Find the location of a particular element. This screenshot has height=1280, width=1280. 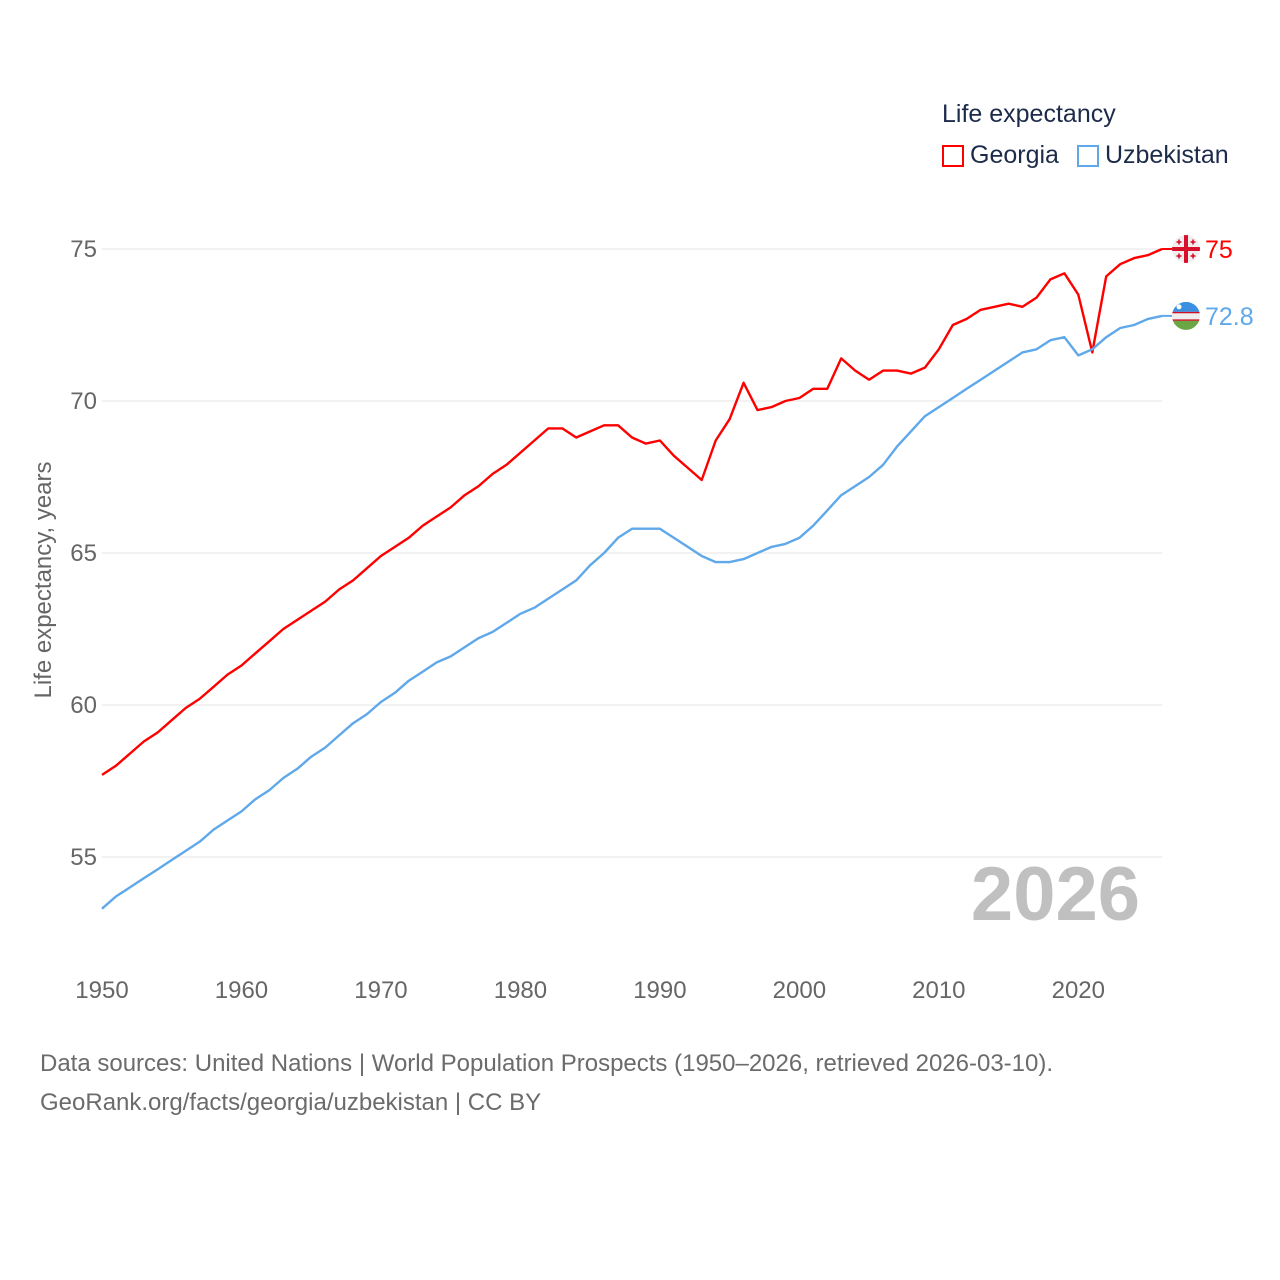

y-axis-ticks: 55 60 65 70 75 is located at coordinates (83, 553).